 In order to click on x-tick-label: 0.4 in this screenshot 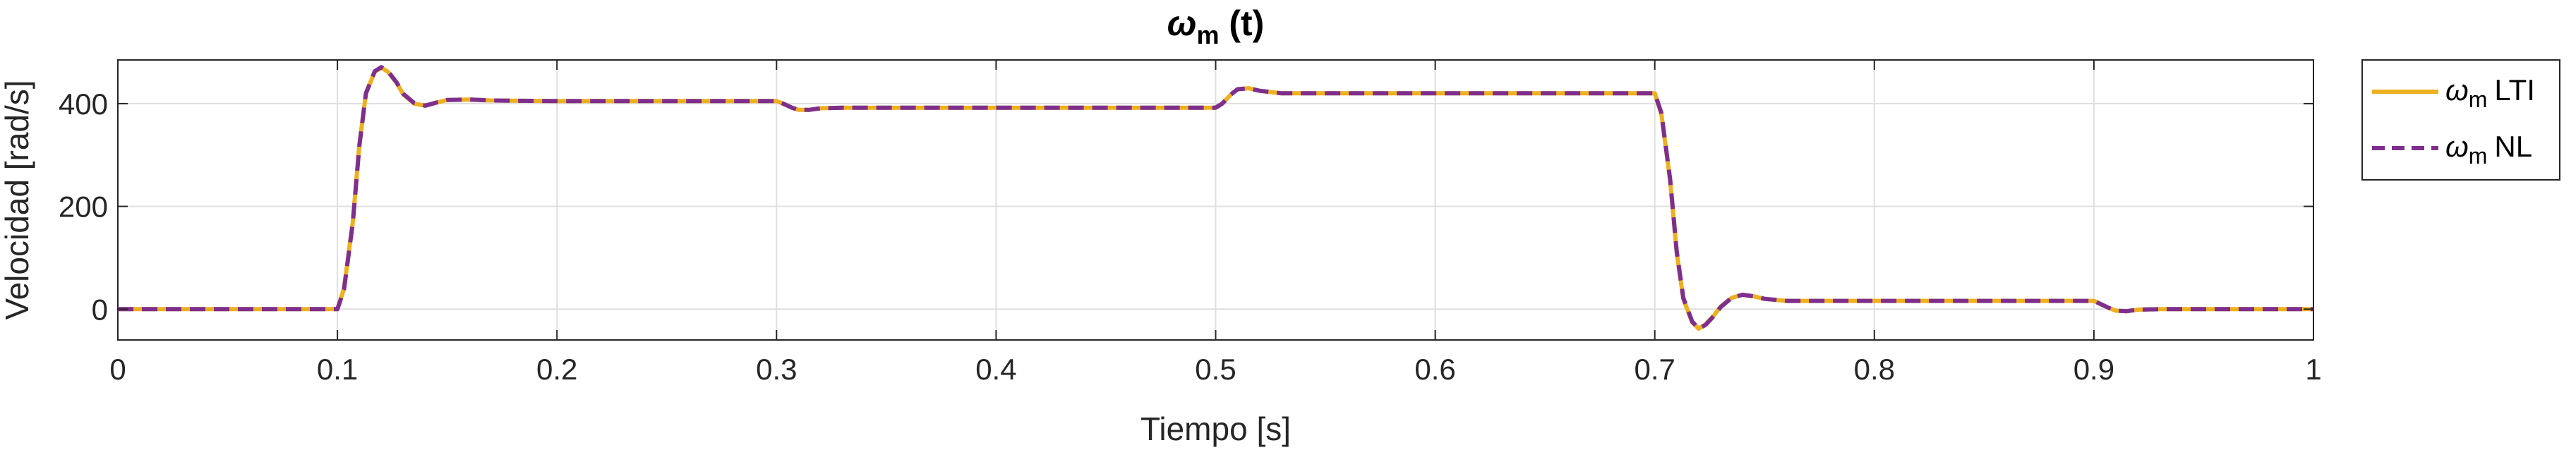, I will do `click(995, 370)`.